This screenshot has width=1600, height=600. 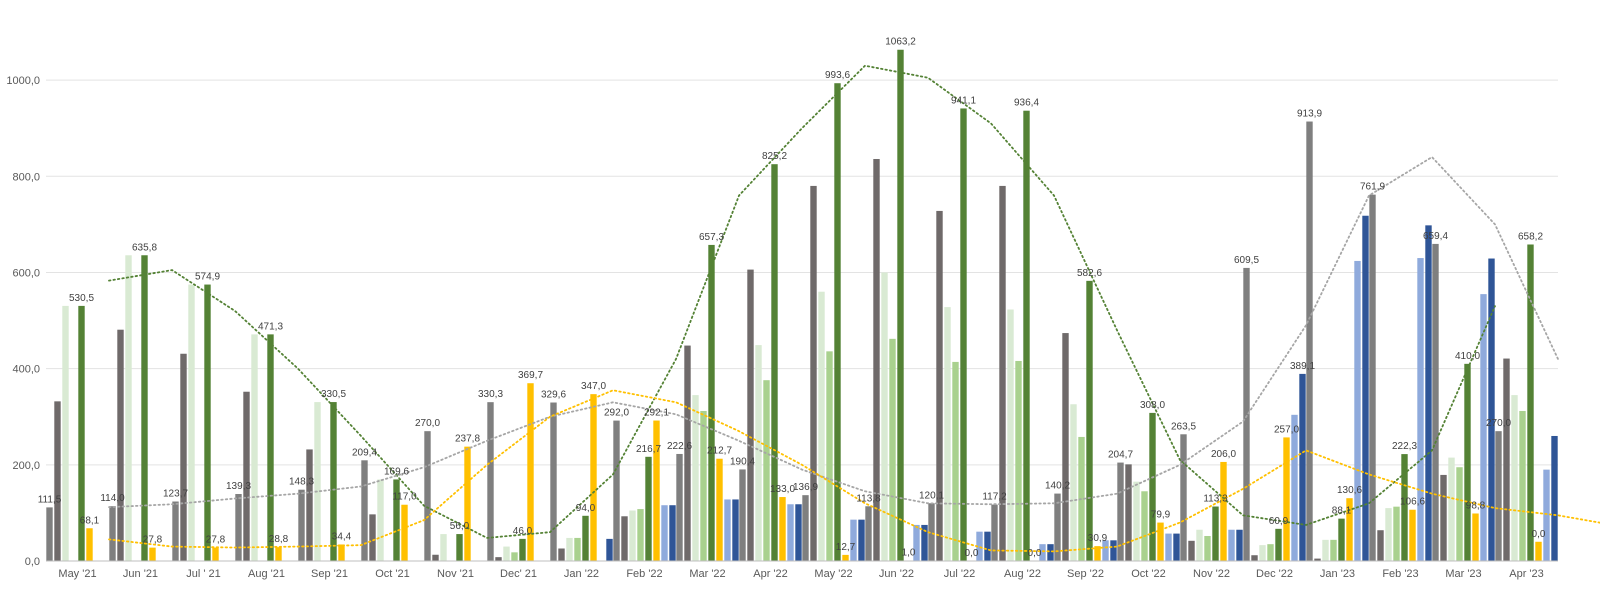 What do you see at coordinates (616, 413) in the screenshot?
I see `data-label: 292,0` at bounding box center [616, 413].